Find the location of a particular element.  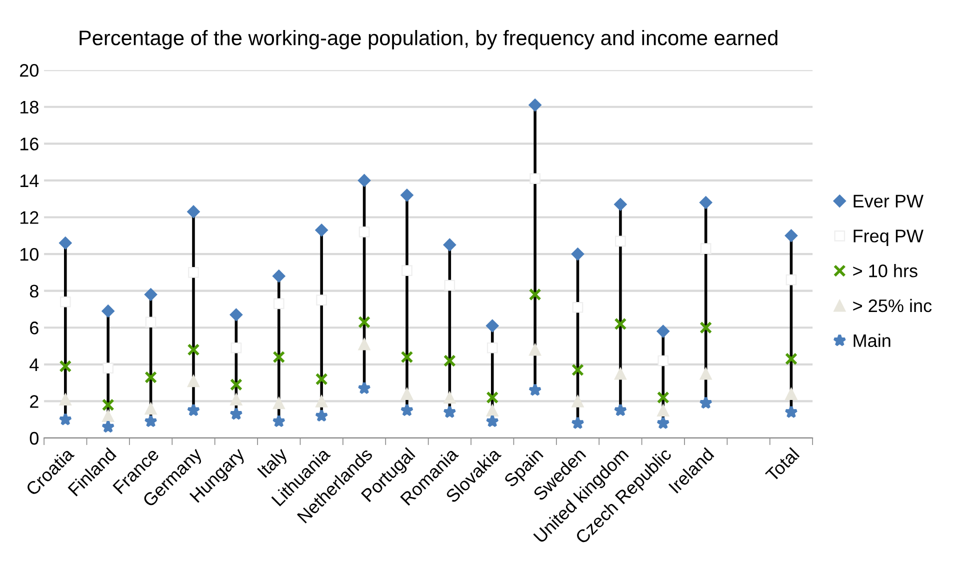

y-tick-label: 6 is located at coordinates (34, 328).